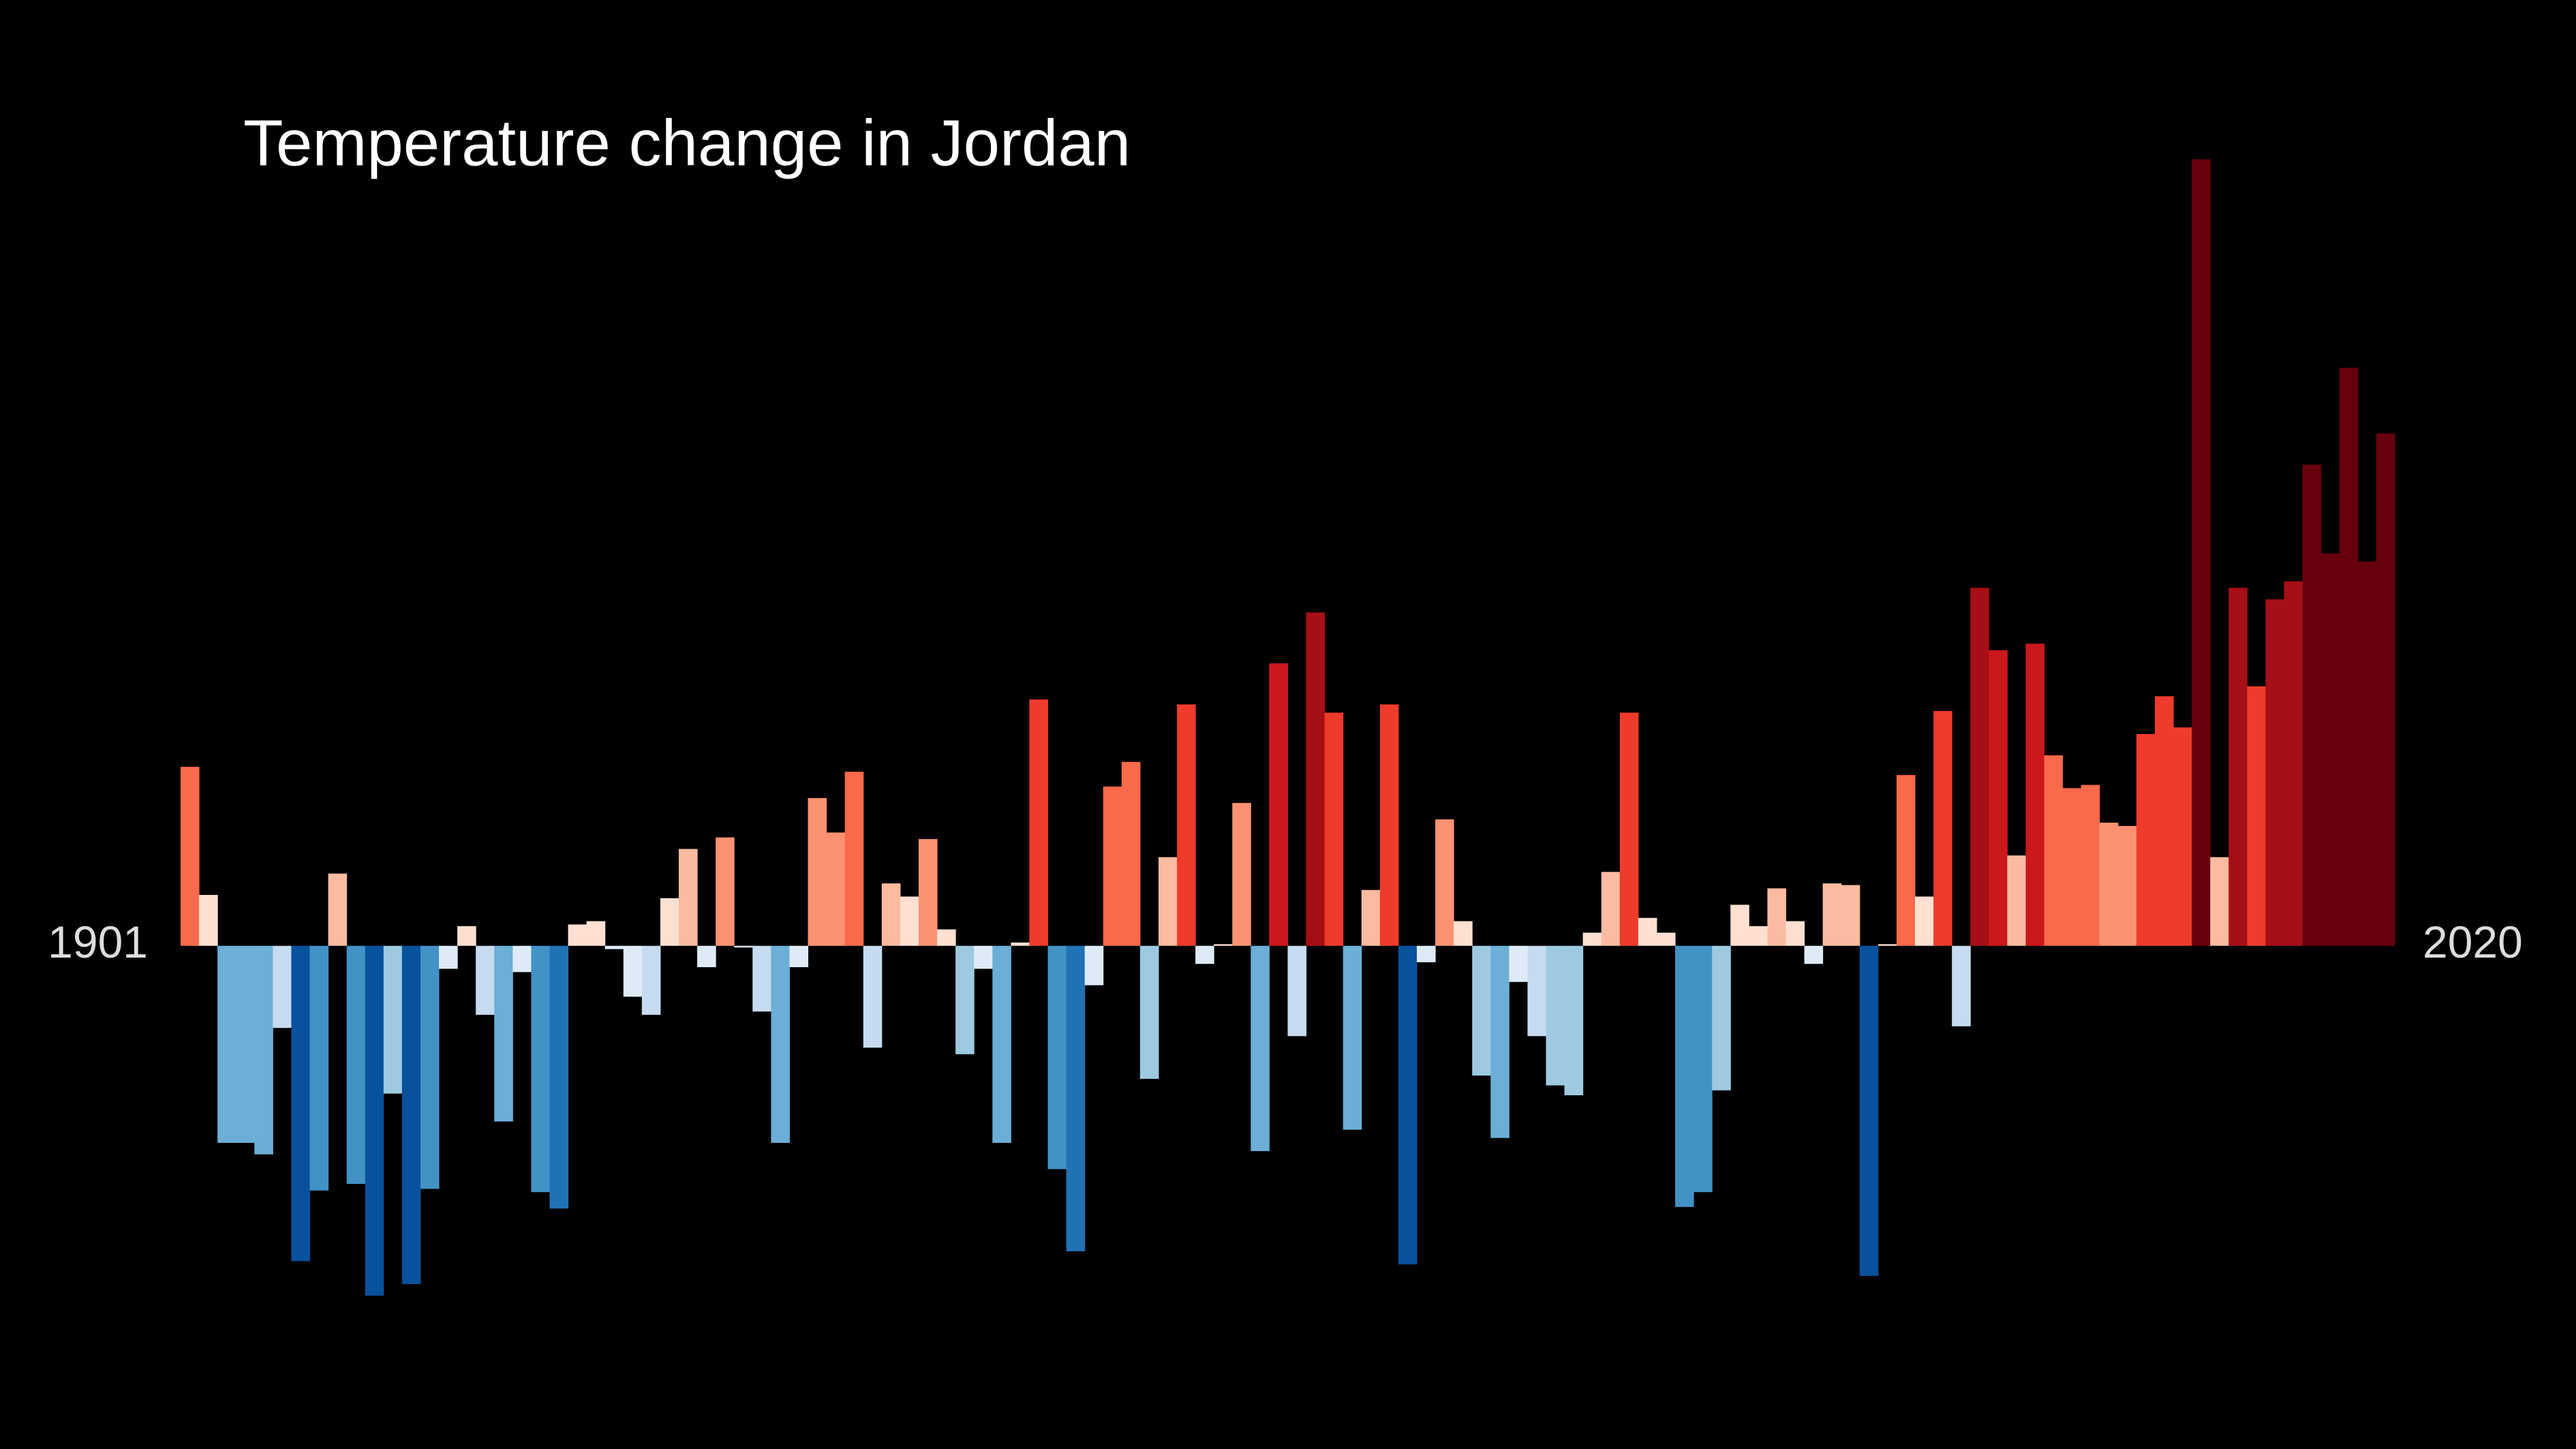  What do you see at coordinates (2473, 942) in the screenshot?
I see `x-end-label: 2020` at bounding box center [2473, 942].